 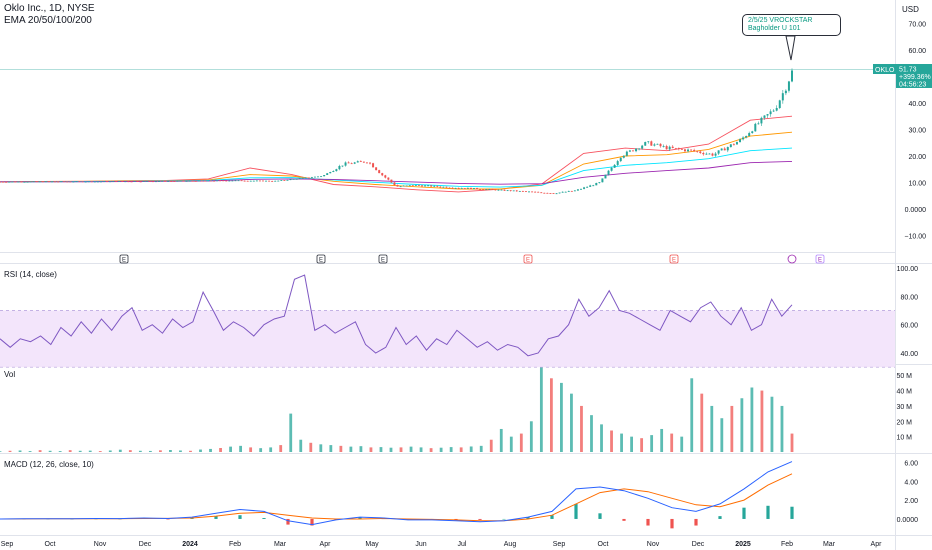 What do you see at coordinates (49, 464) in the screenshot?
I see `macd-title: MACD (12, 26, close, 10)` at bounding box center [49, 464].